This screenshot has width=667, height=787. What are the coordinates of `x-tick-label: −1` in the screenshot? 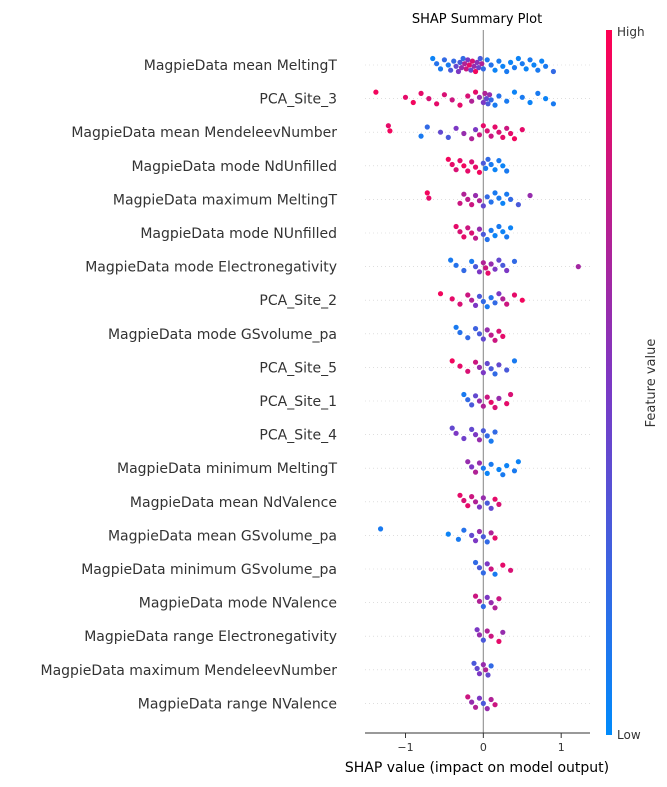 It's located at (405, 747).